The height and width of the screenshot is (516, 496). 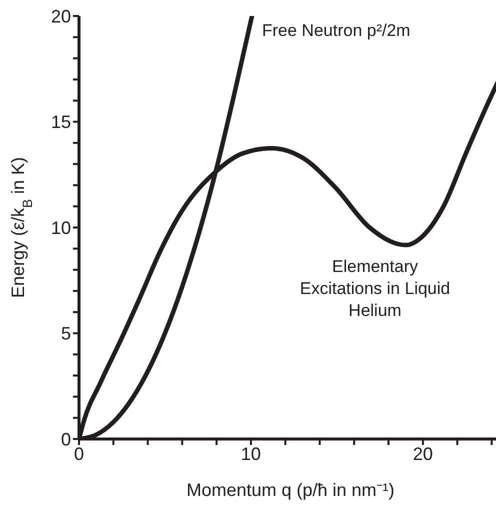 What do you see at coordinates (79, 454) in the screenshot?
I see `x-tick-label: 0` at bounding box center [79, 454].